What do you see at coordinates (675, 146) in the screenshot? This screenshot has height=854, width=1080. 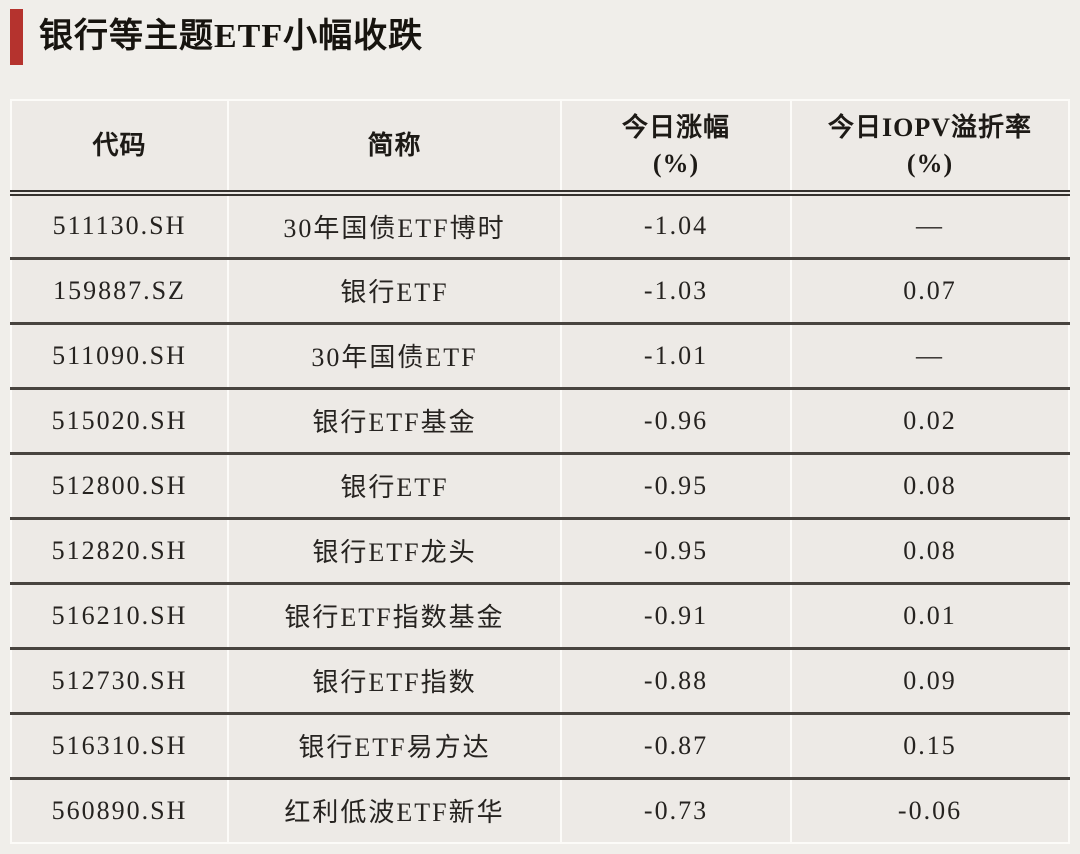 I see `column-header-change: 今日涨幅 (%)` at bounding box center [675, 146].